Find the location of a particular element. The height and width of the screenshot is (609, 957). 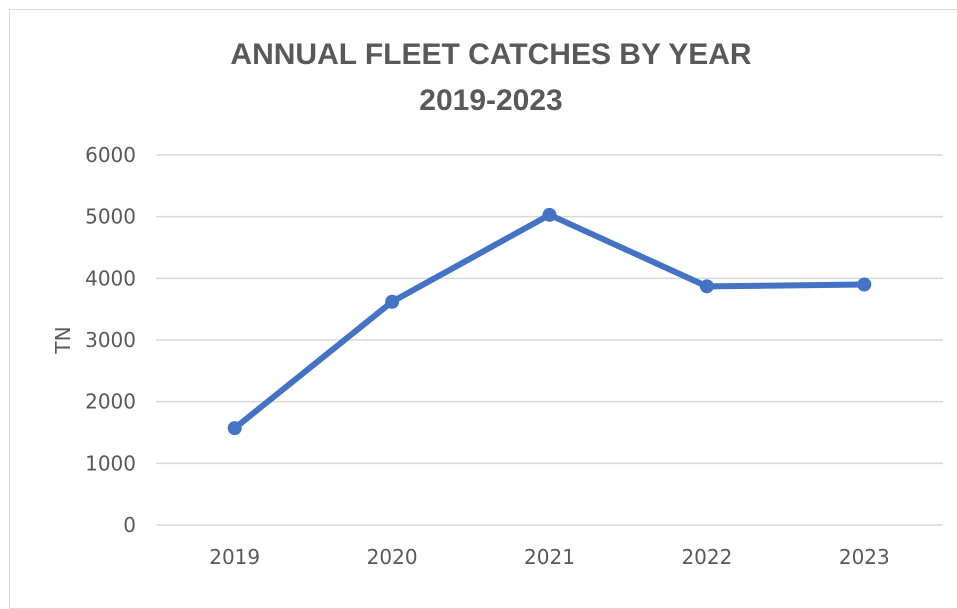

data-point-2023 is located at coordinates (864, 284).